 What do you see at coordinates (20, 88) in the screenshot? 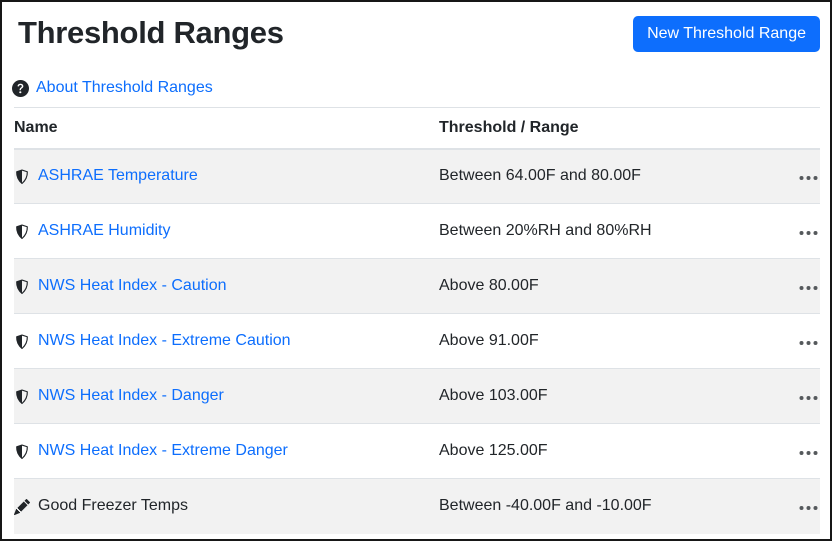
I see `question-circle-icon` at bounding box center [20, 88].